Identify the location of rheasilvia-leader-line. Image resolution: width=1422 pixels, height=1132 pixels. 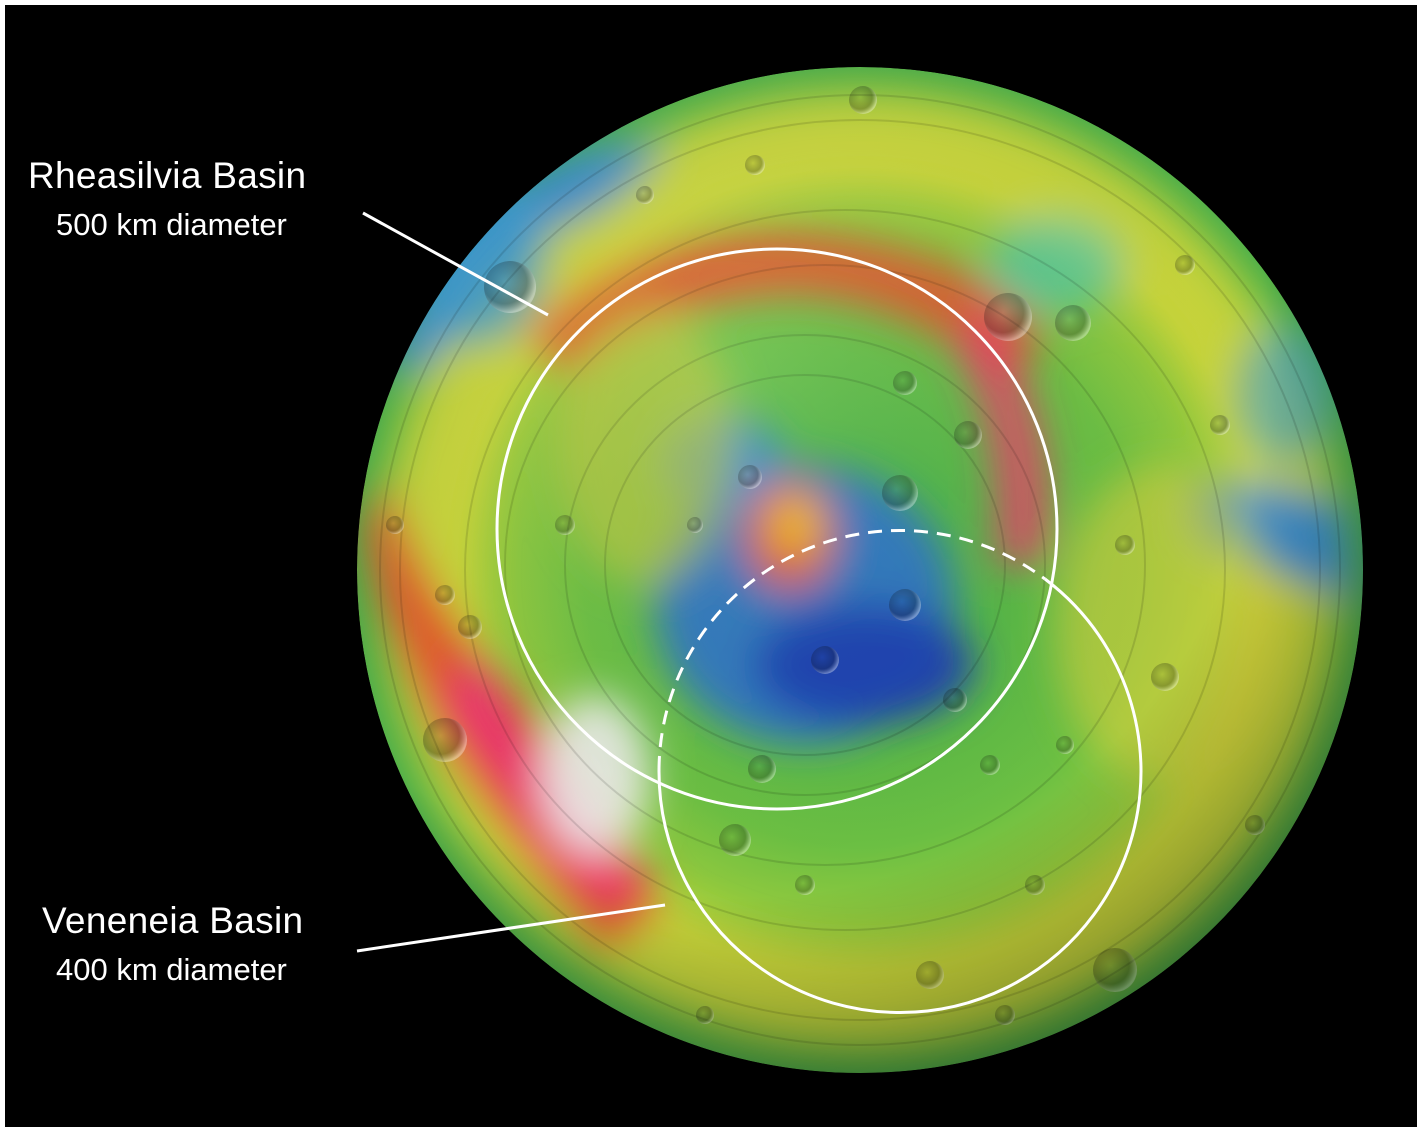
(455, 264).